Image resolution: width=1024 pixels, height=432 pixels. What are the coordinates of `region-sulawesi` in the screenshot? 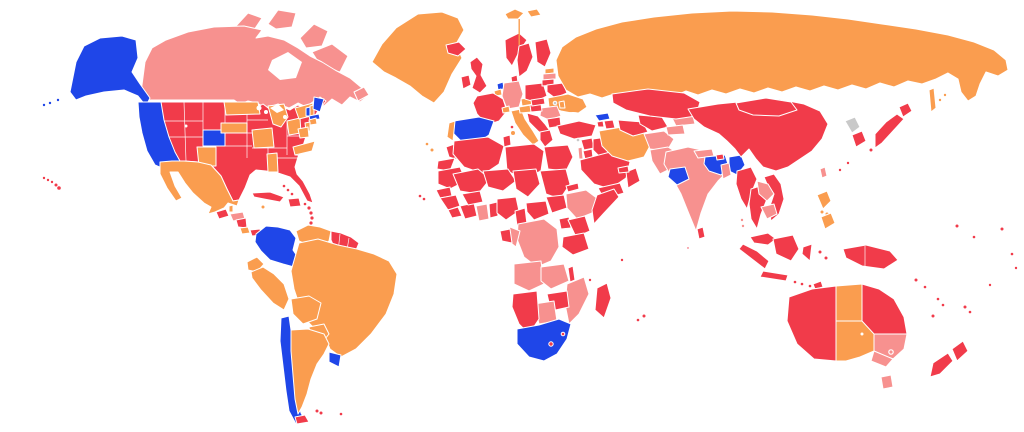 It's located at (807, 252).